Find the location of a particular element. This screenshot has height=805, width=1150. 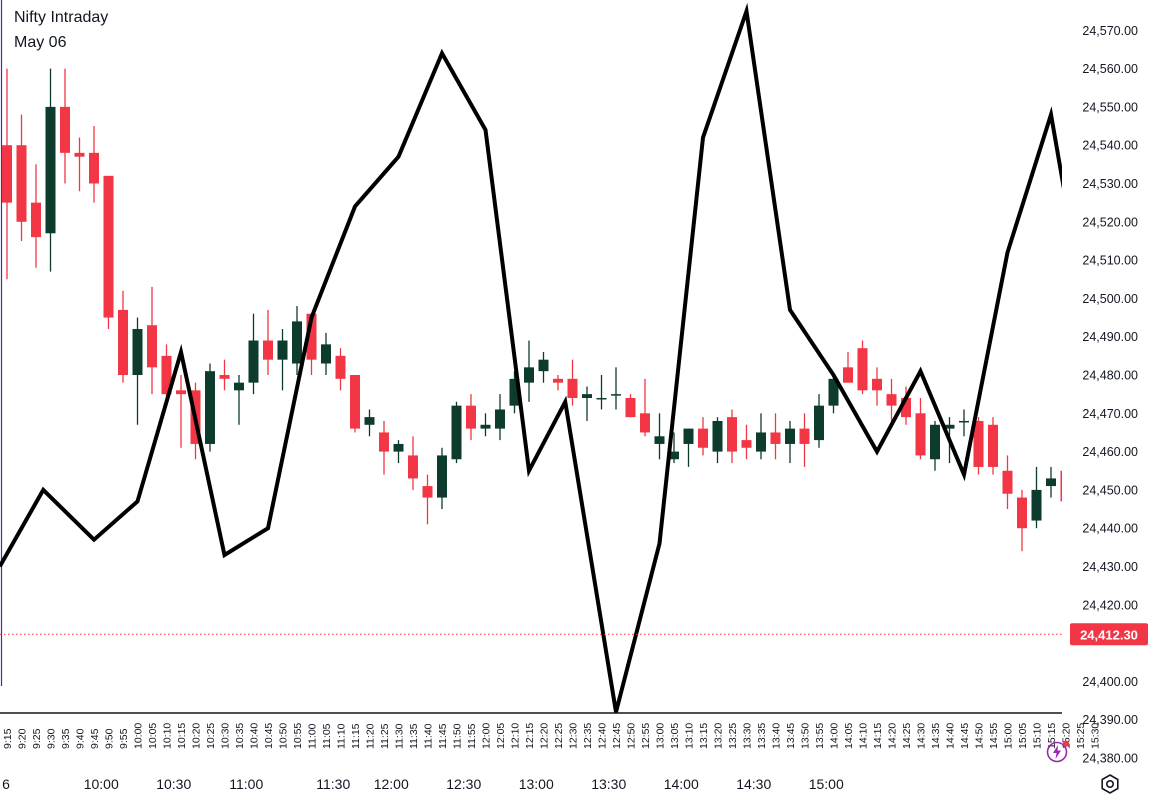

candle-time-label: 14:40 is located at coordinates (951, 736).